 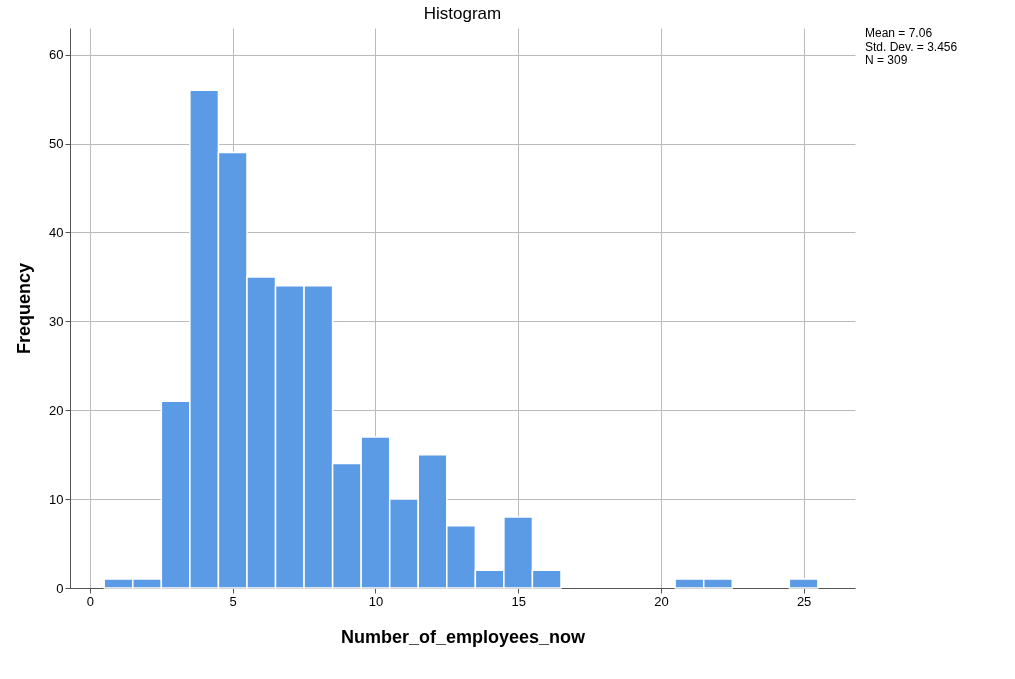 What do you see at coordinates (462, 13) in the screenshot?
I see `chart-title: Histogram` at bounding box center [462, 13].